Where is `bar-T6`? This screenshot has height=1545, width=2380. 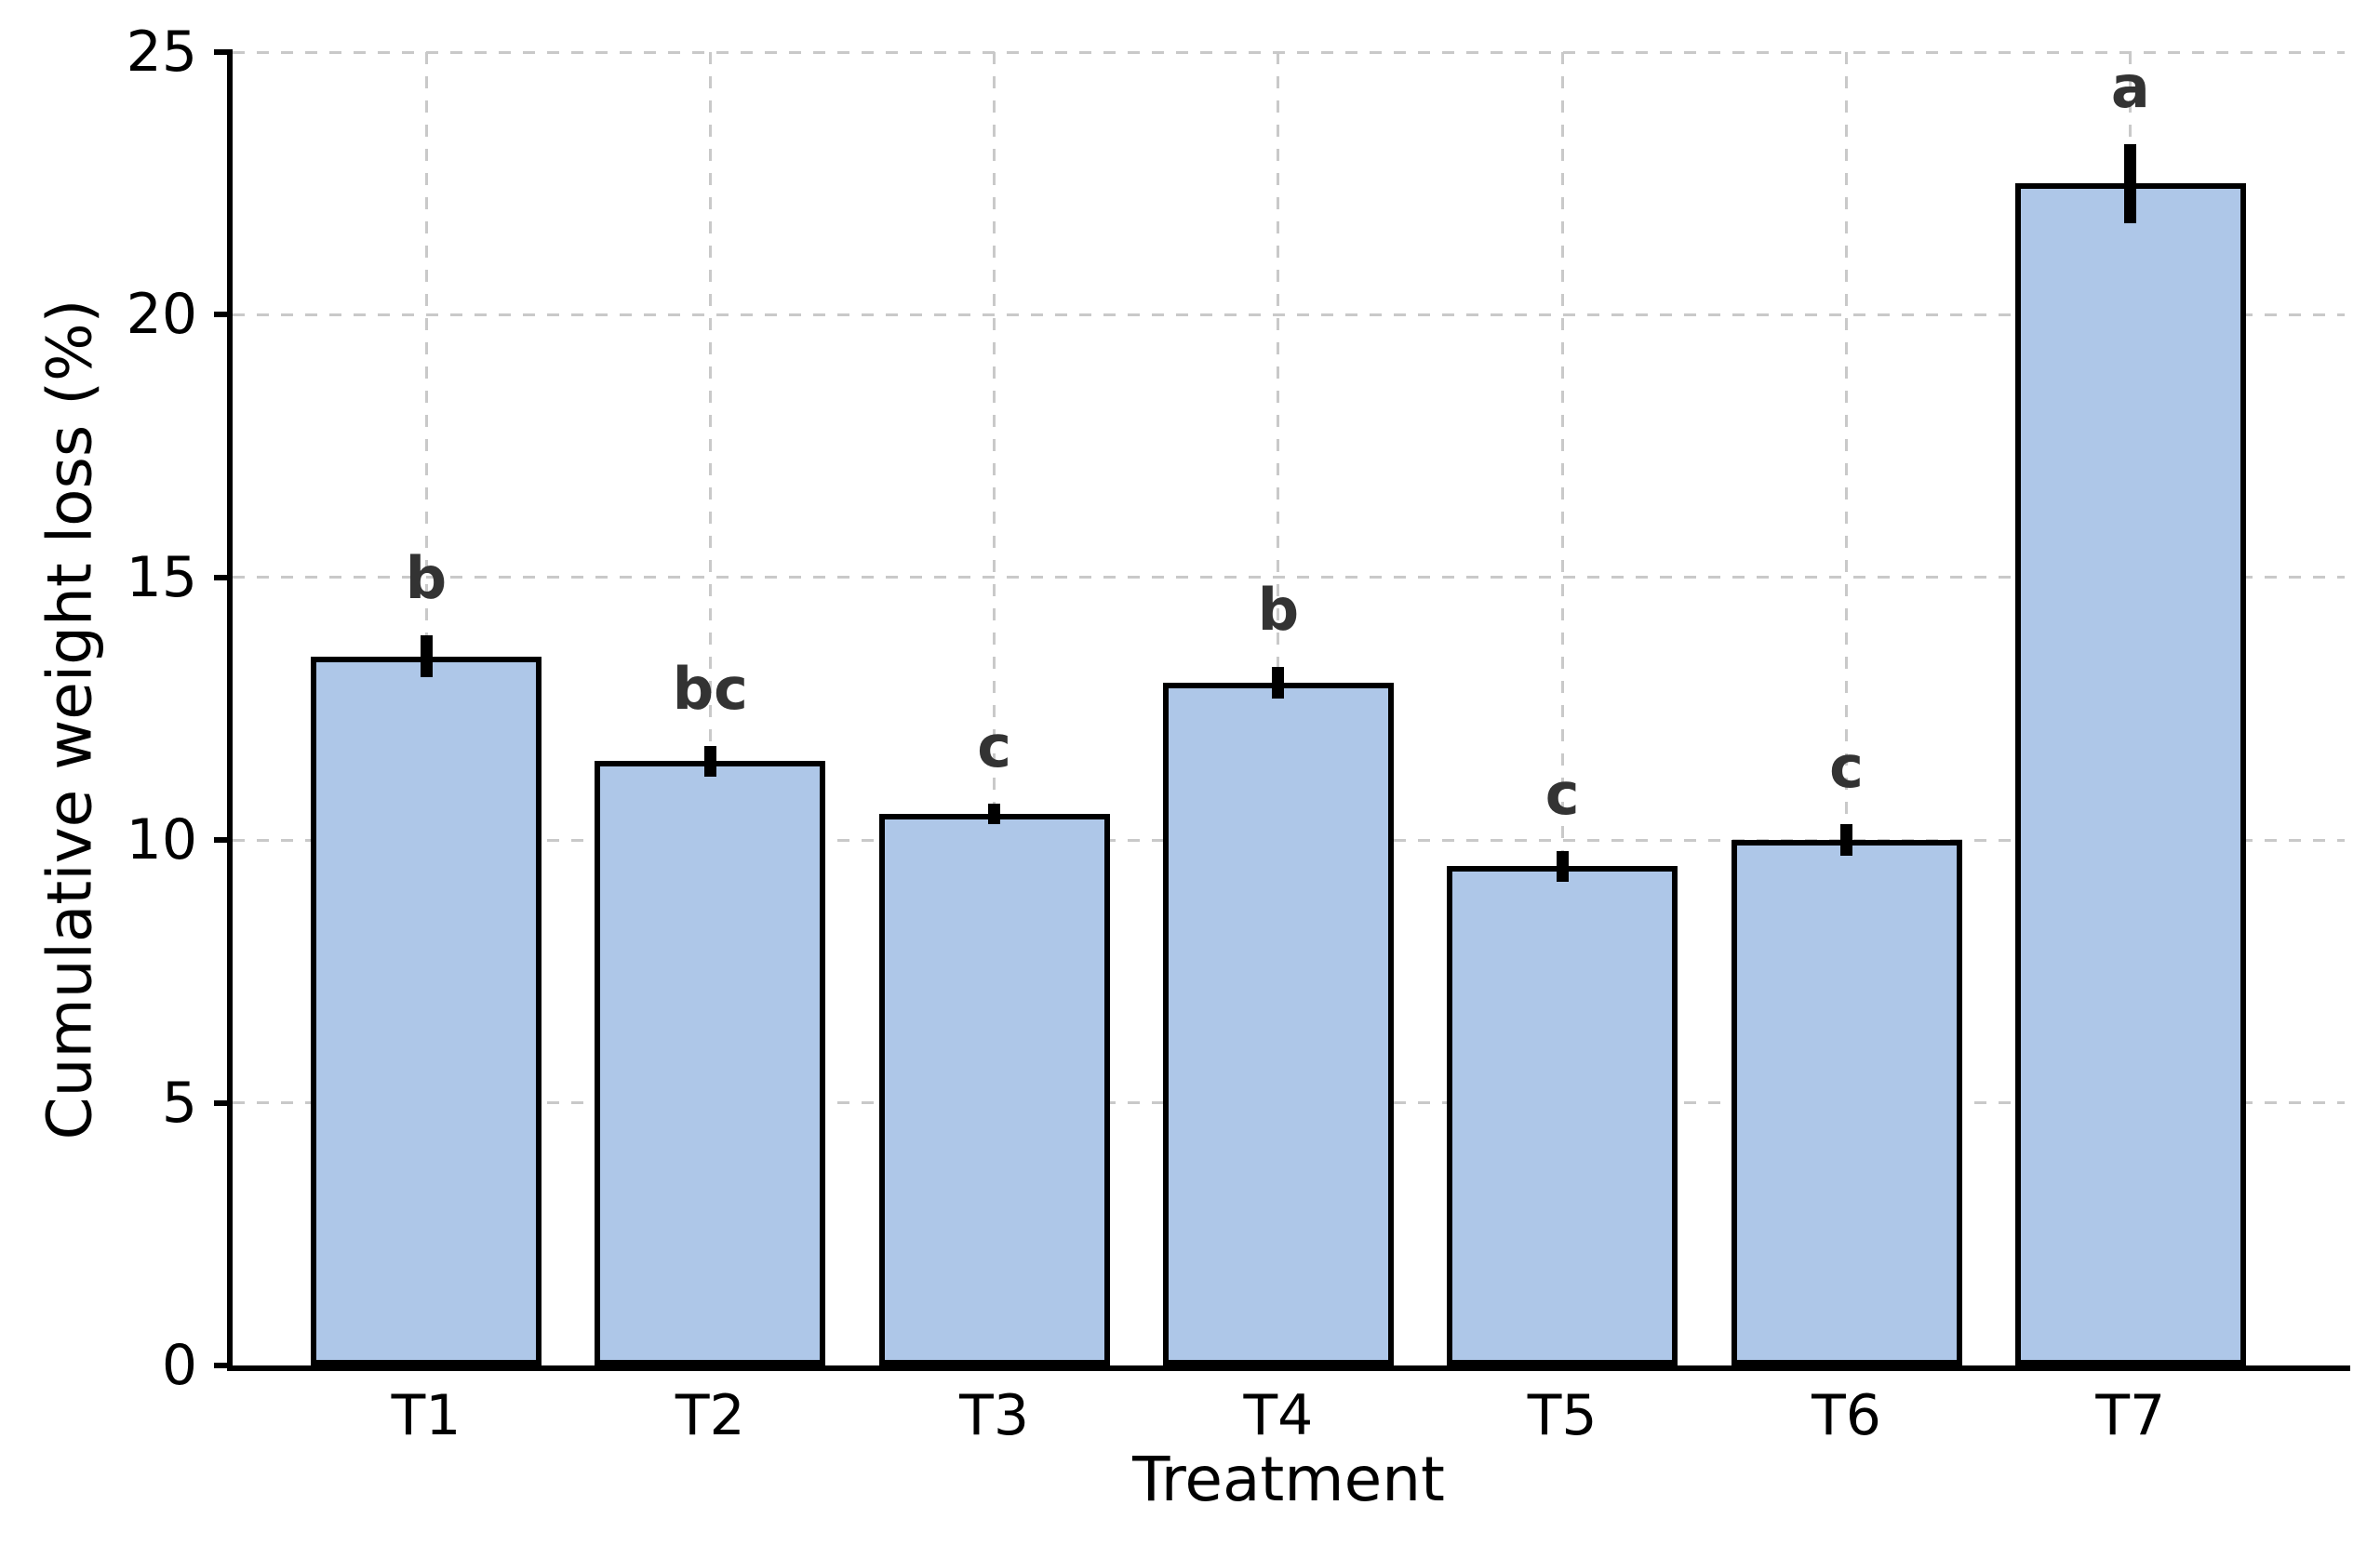 bar-T6 is located at coordinates (1846, 1102).